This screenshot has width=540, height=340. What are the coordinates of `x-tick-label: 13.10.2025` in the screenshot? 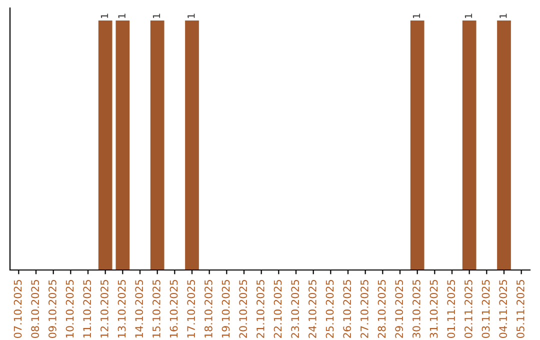 It's located at (122, 309).